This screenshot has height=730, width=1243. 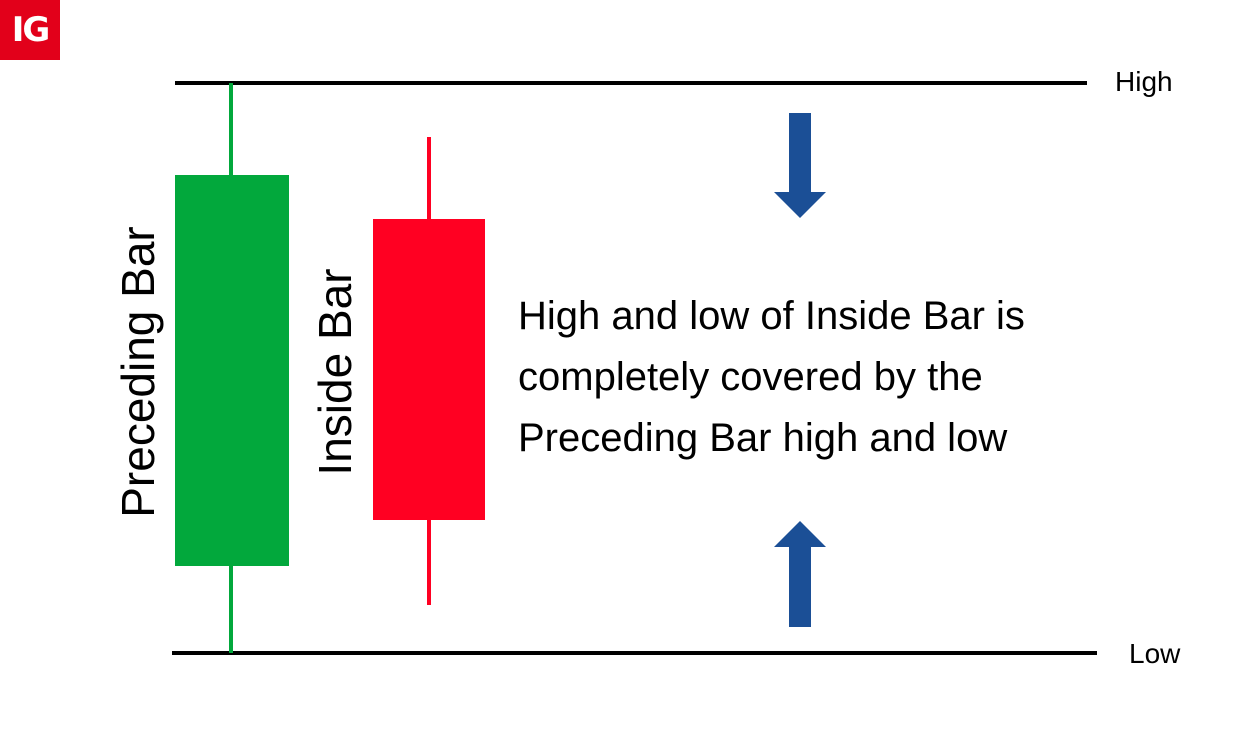 I want to click on inside-candle, so click(x=429, y=371).